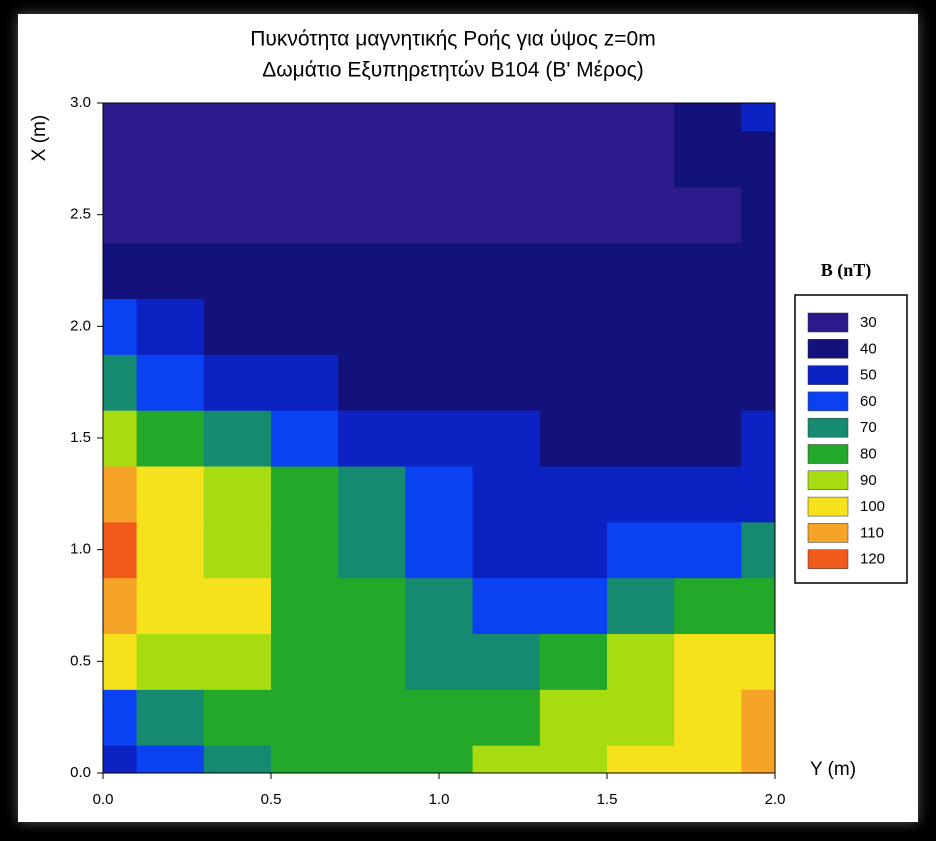  Describe the element at coordinates (872, 532) in the screenshot. I see `legend-label: 110` at that location.